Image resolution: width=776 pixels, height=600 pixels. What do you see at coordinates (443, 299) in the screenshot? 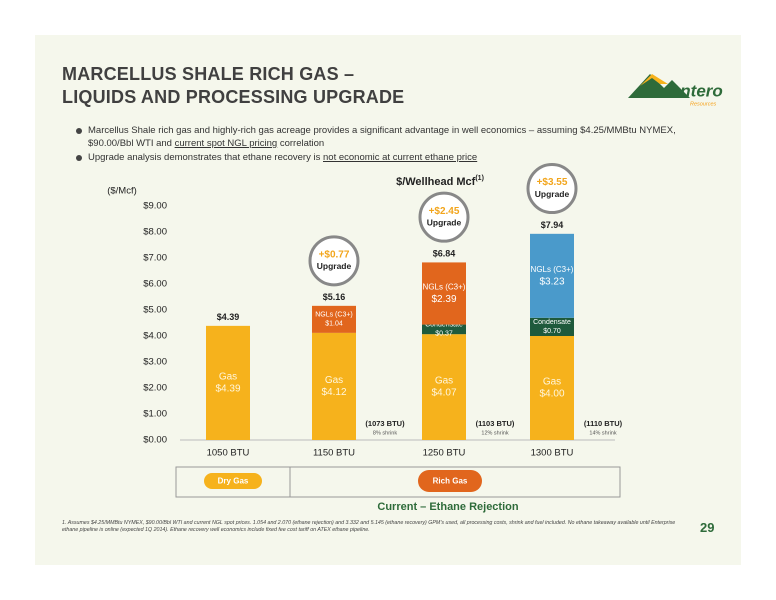
I see `segment-value: $2.39` at bounding box center [443, 299].